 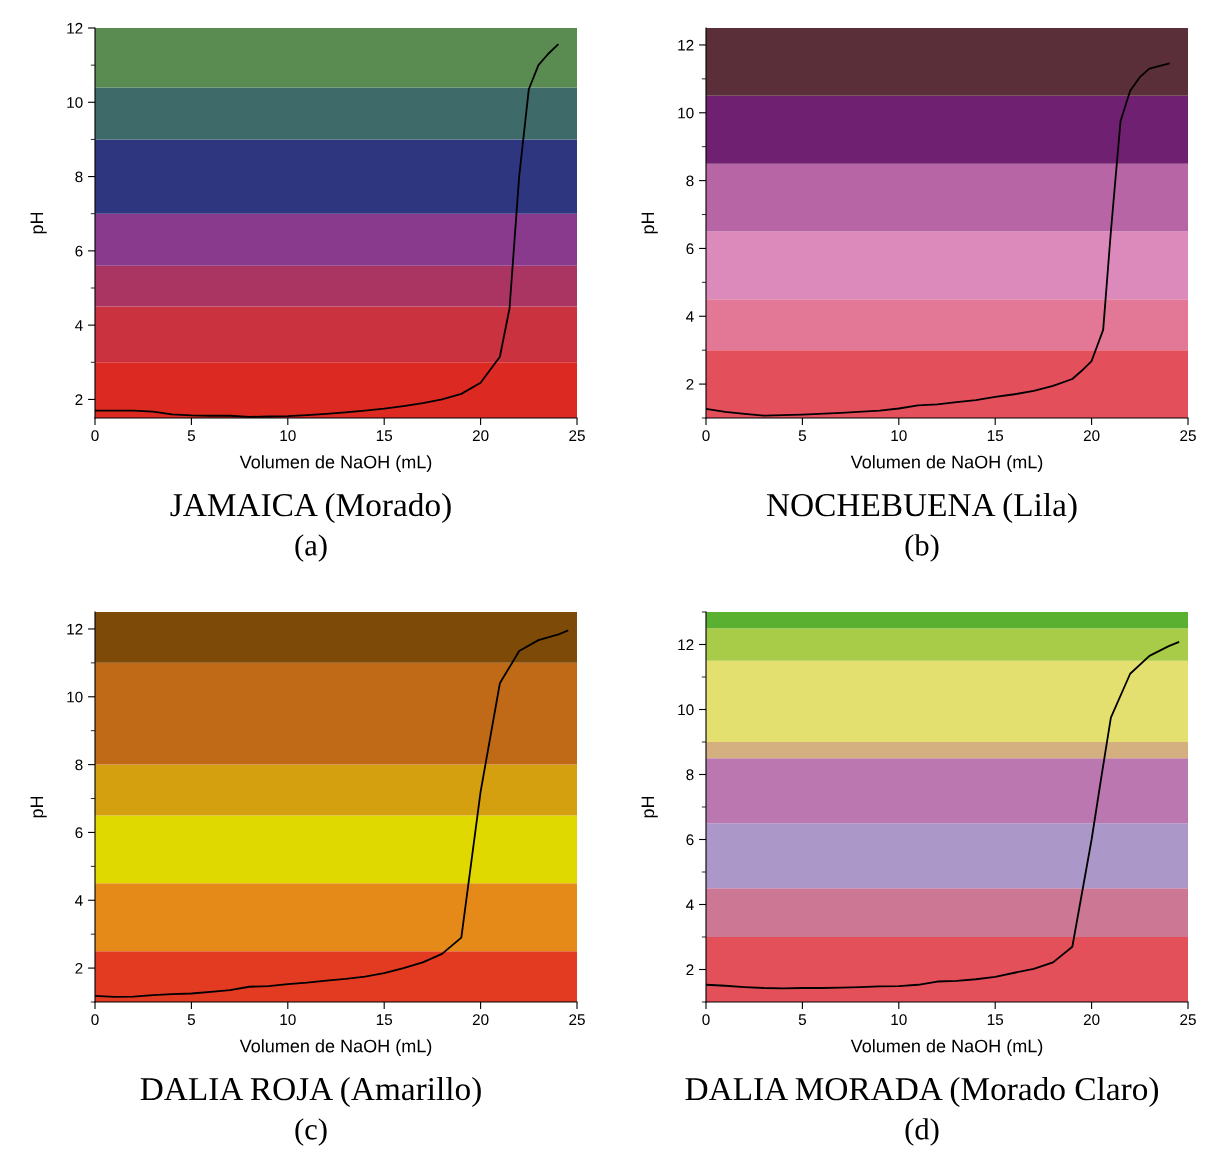 I want to click on text: NOCHEBUENA (Lila), so click(x=921, y=508).